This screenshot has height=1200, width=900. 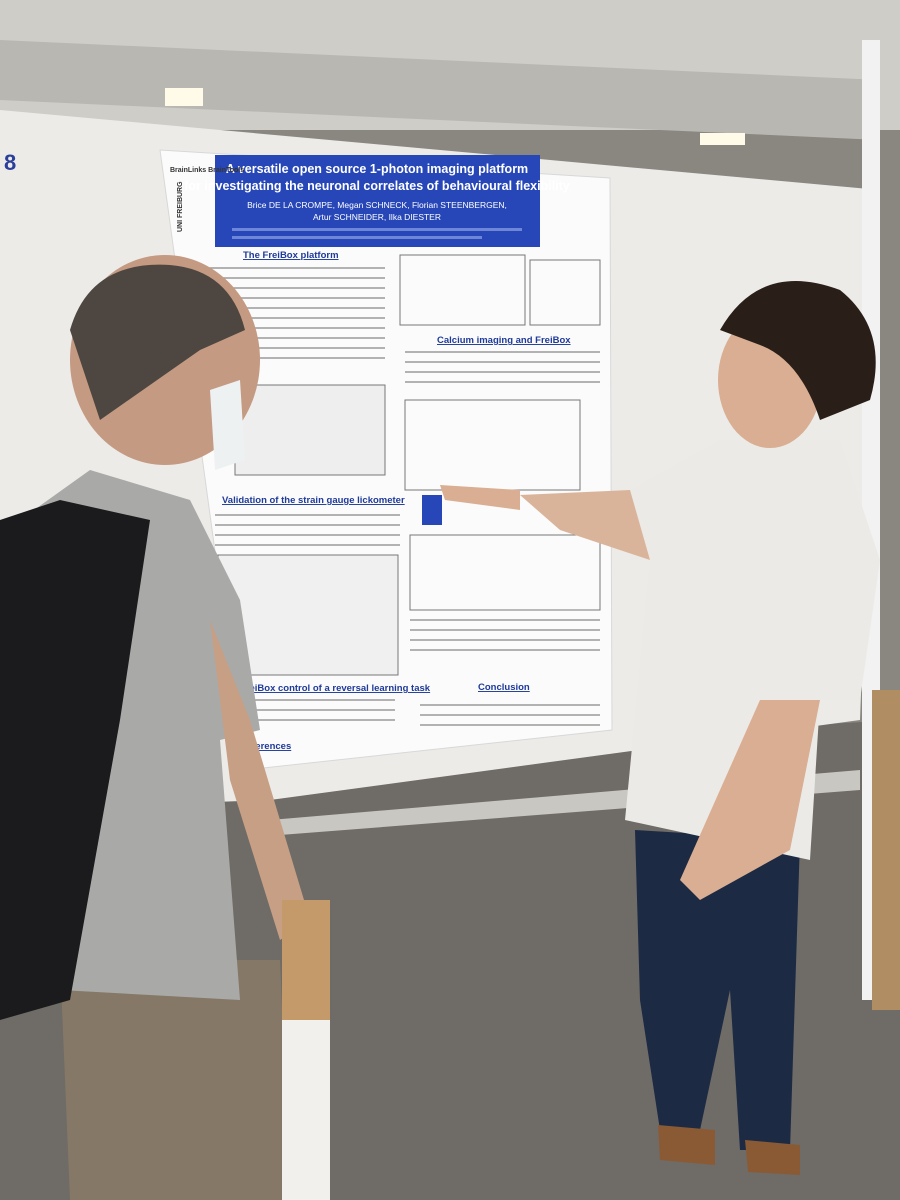 I want to click on logo: UNI FREIBURG, so click(x=180, y=206).